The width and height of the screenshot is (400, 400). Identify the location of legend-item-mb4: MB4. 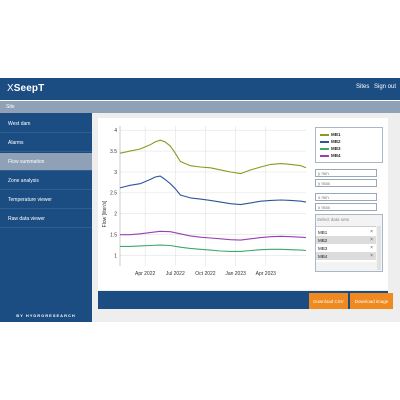
(330, 155).